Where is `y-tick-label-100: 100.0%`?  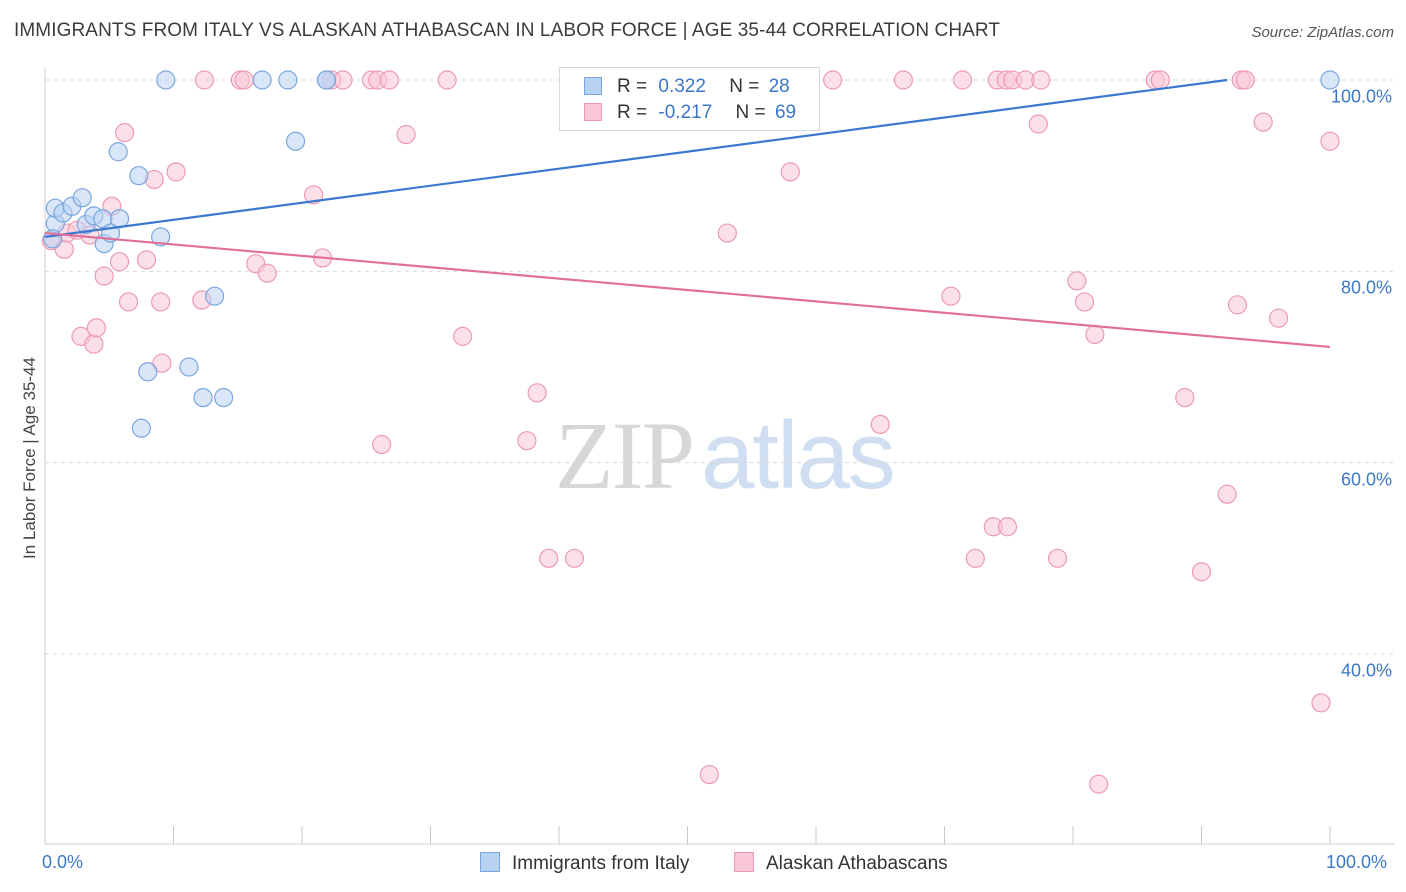 y-tick-label-100: 100.0% is located at coordinates (1361, 96).